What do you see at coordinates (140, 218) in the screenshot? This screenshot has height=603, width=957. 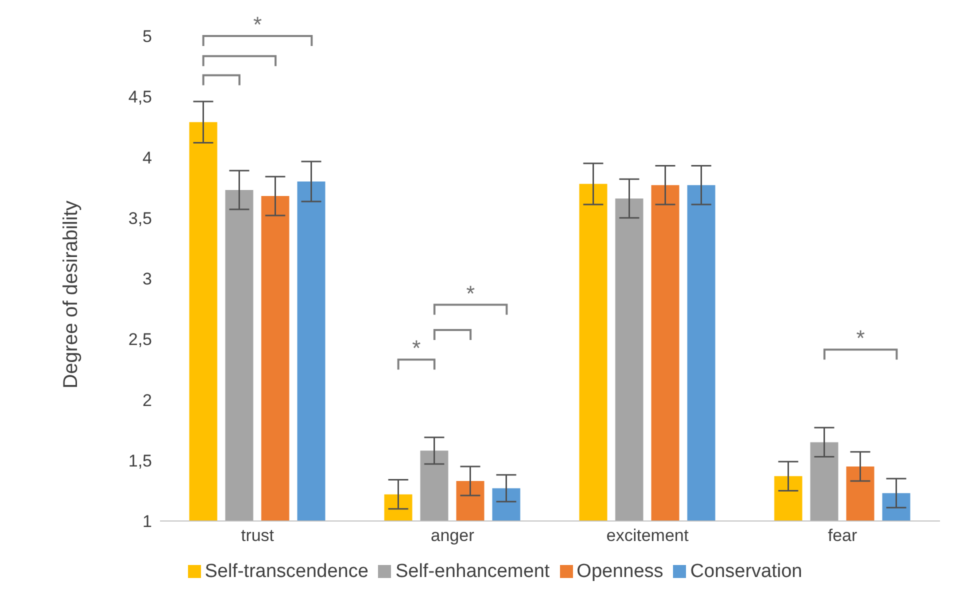 I see `y-tick-label: 3,5` at bounding box center [140, 218].